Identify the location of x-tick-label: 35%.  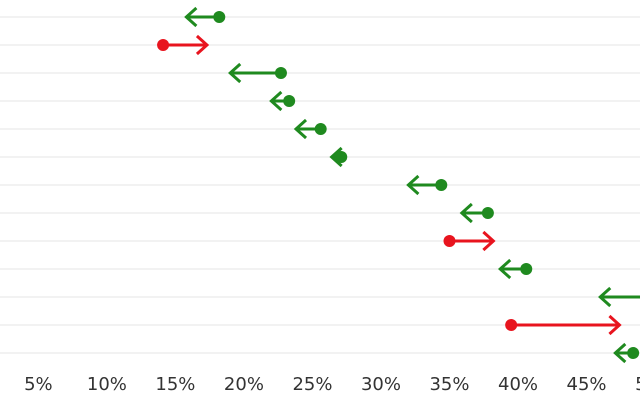
(449, 384).